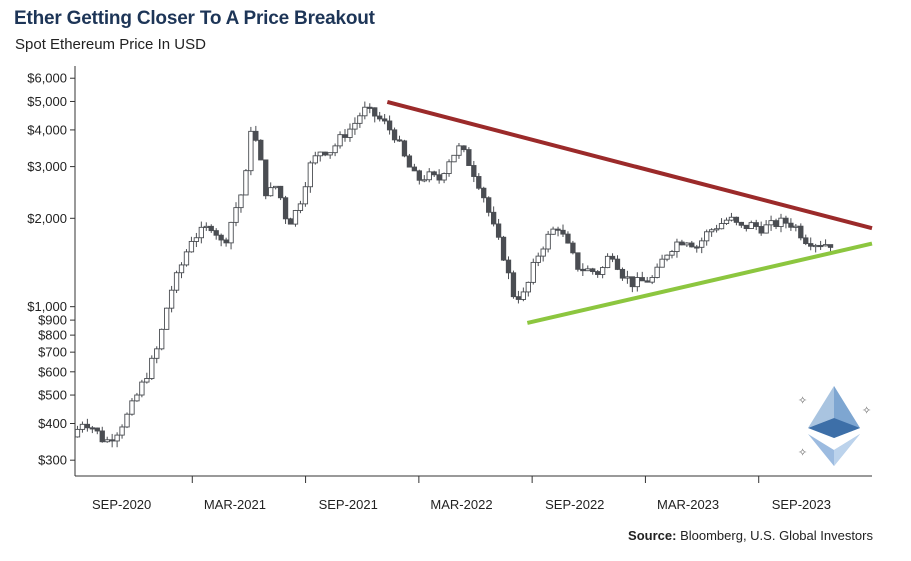 The image size is (911, 561). I want to click on eth-middle-facet, so click(834, 428).